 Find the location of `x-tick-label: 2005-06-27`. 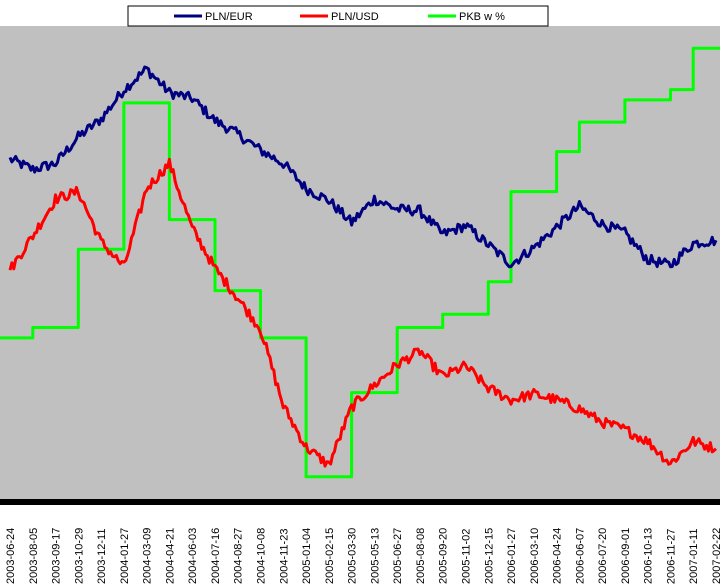

x-tick-label: 2005-06-27 is located at coordinates (398, 556).